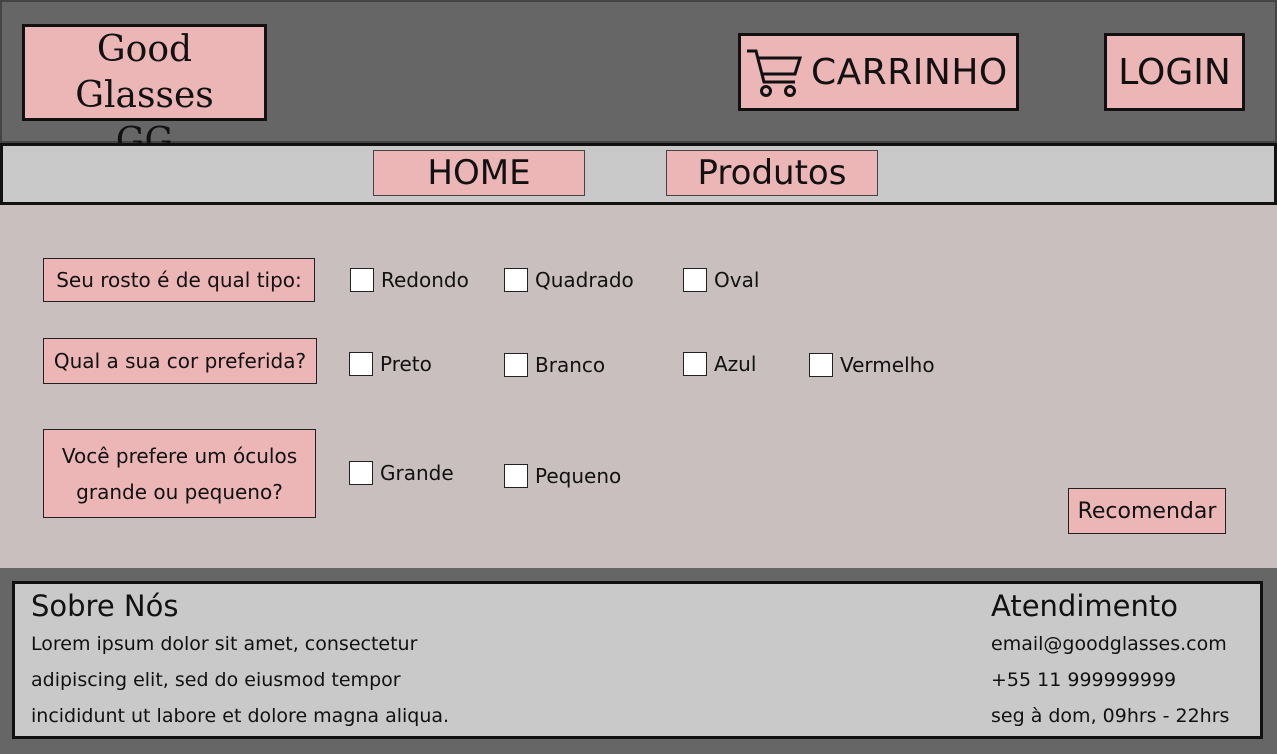 The image size is (1277, 754). I want to click on option-label: Pequeno, so click(578, 476).